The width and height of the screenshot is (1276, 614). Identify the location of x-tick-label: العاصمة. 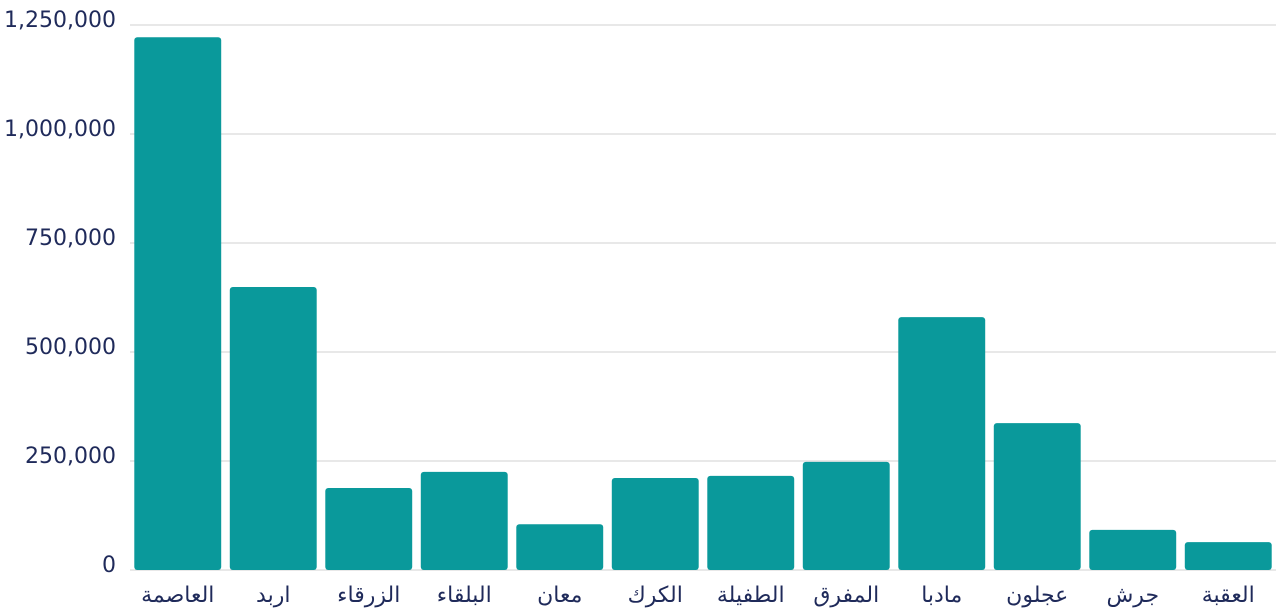
(177, 595).